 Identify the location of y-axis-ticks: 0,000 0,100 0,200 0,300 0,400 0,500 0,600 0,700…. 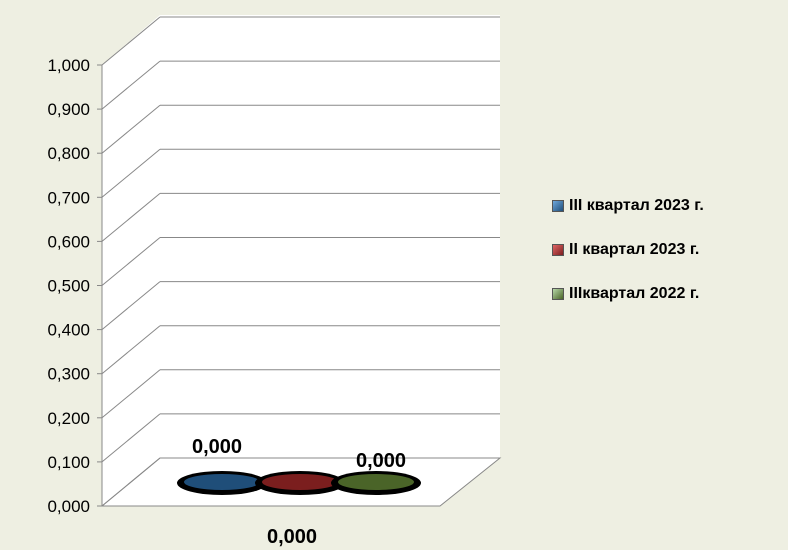
(74, 286).